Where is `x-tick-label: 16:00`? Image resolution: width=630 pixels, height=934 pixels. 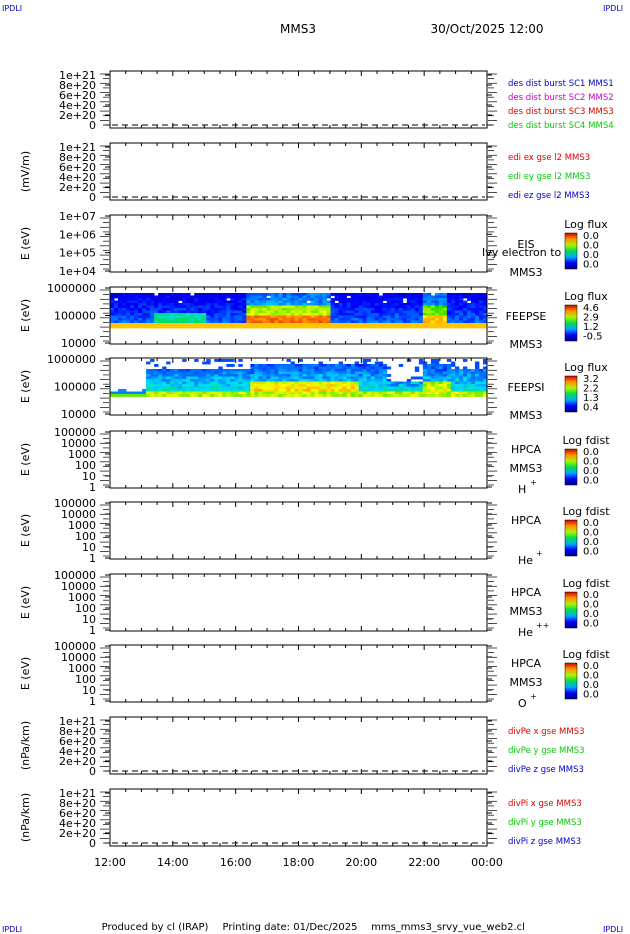 x-tick-label: 16:00 is located at coordinates (236, 862).